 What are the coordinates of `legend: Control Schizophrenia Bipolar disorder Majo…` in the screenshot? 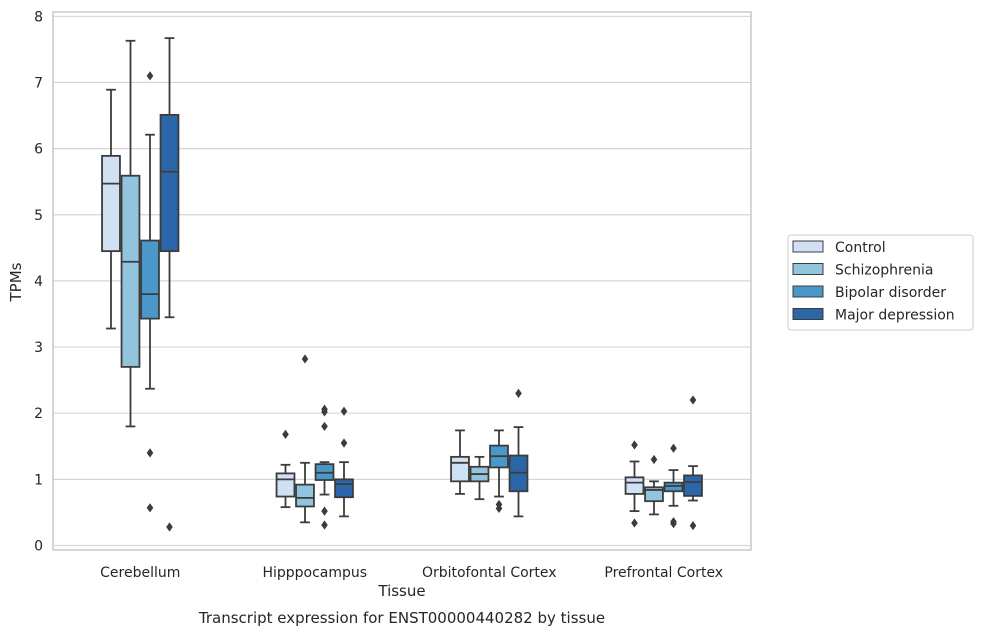 It's located at (880, 282).